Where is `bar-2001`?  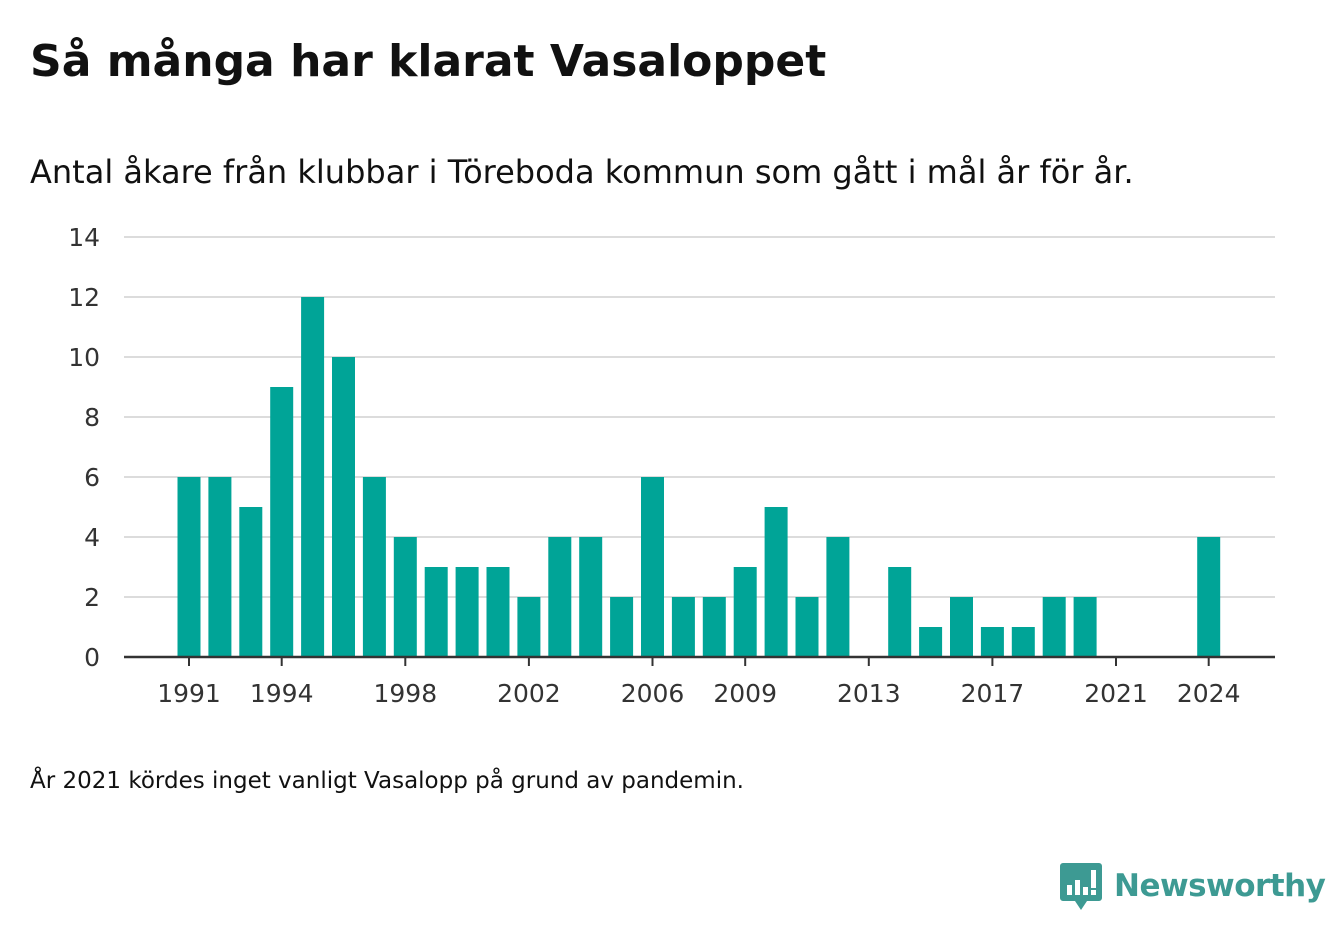 bar-2001 is located at coordinates (498, 612).